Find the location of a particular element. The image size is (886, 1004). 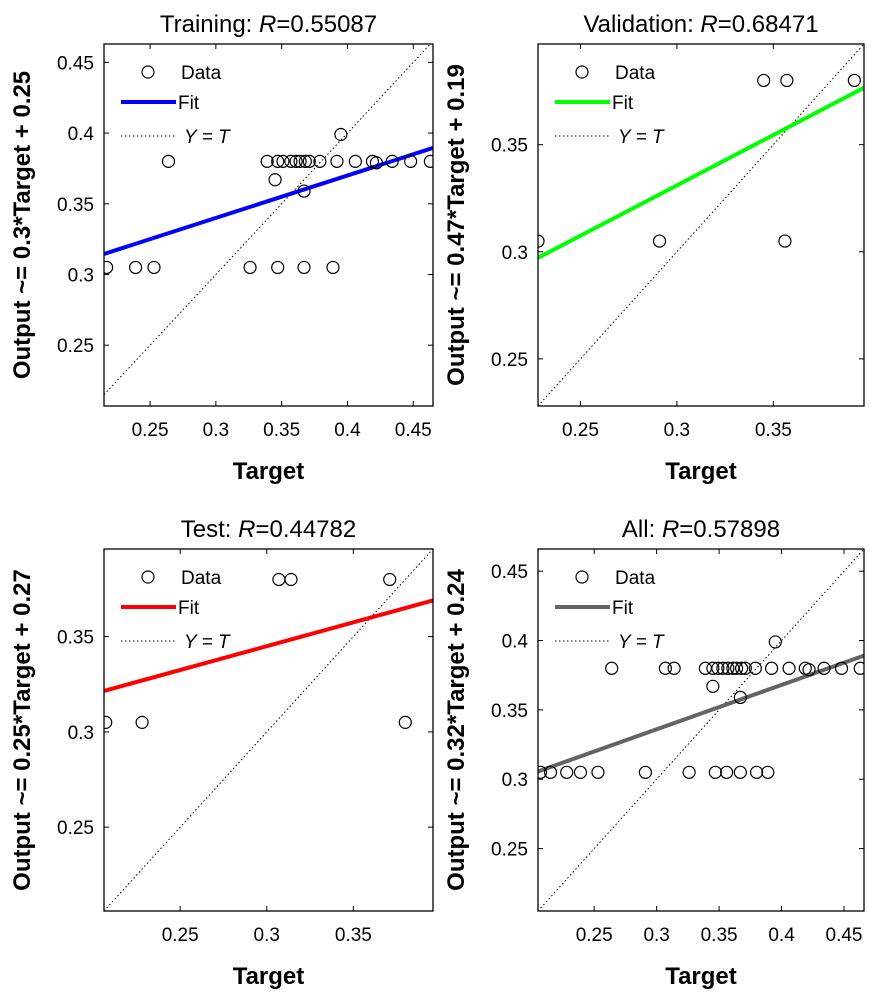

y-tick-label: 0.4 is located at coordinates (81, 134).